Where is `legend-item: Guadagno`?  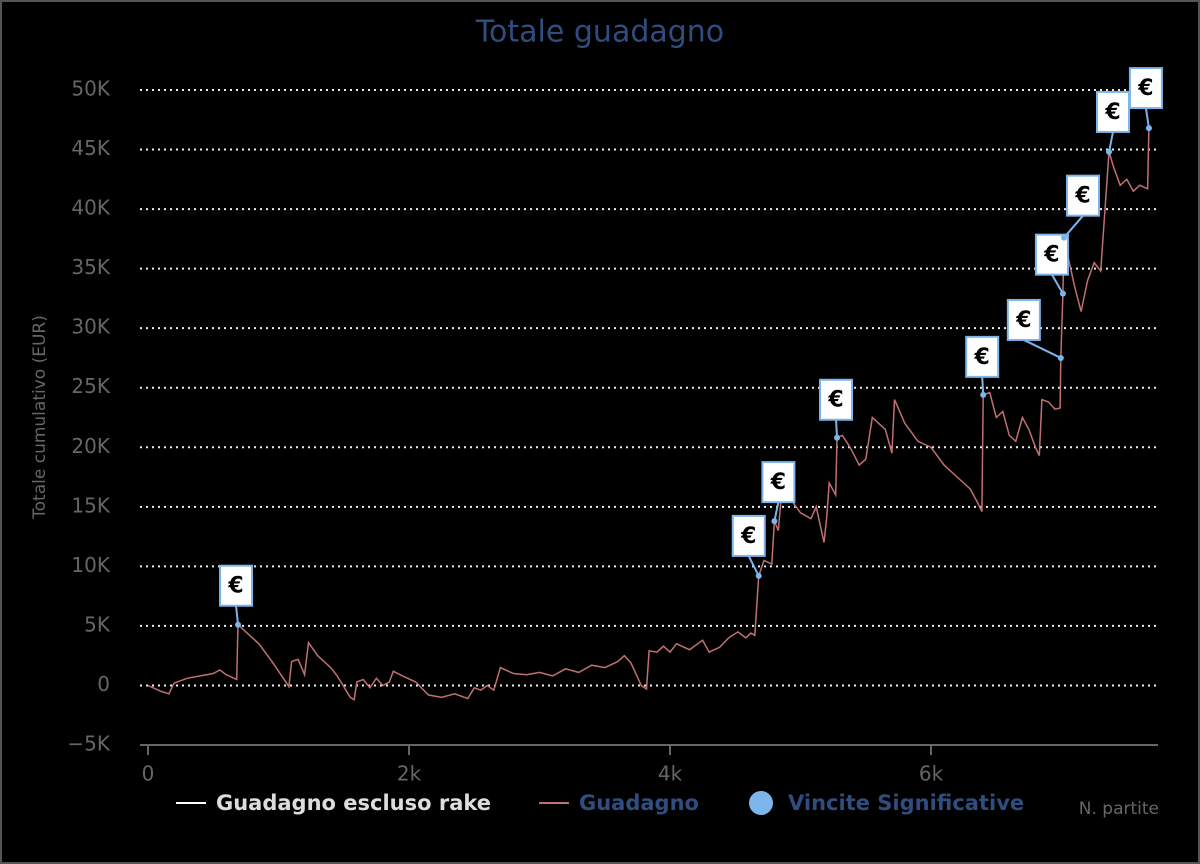
legend-item: Guadagno is located at coordinates (619, 803).